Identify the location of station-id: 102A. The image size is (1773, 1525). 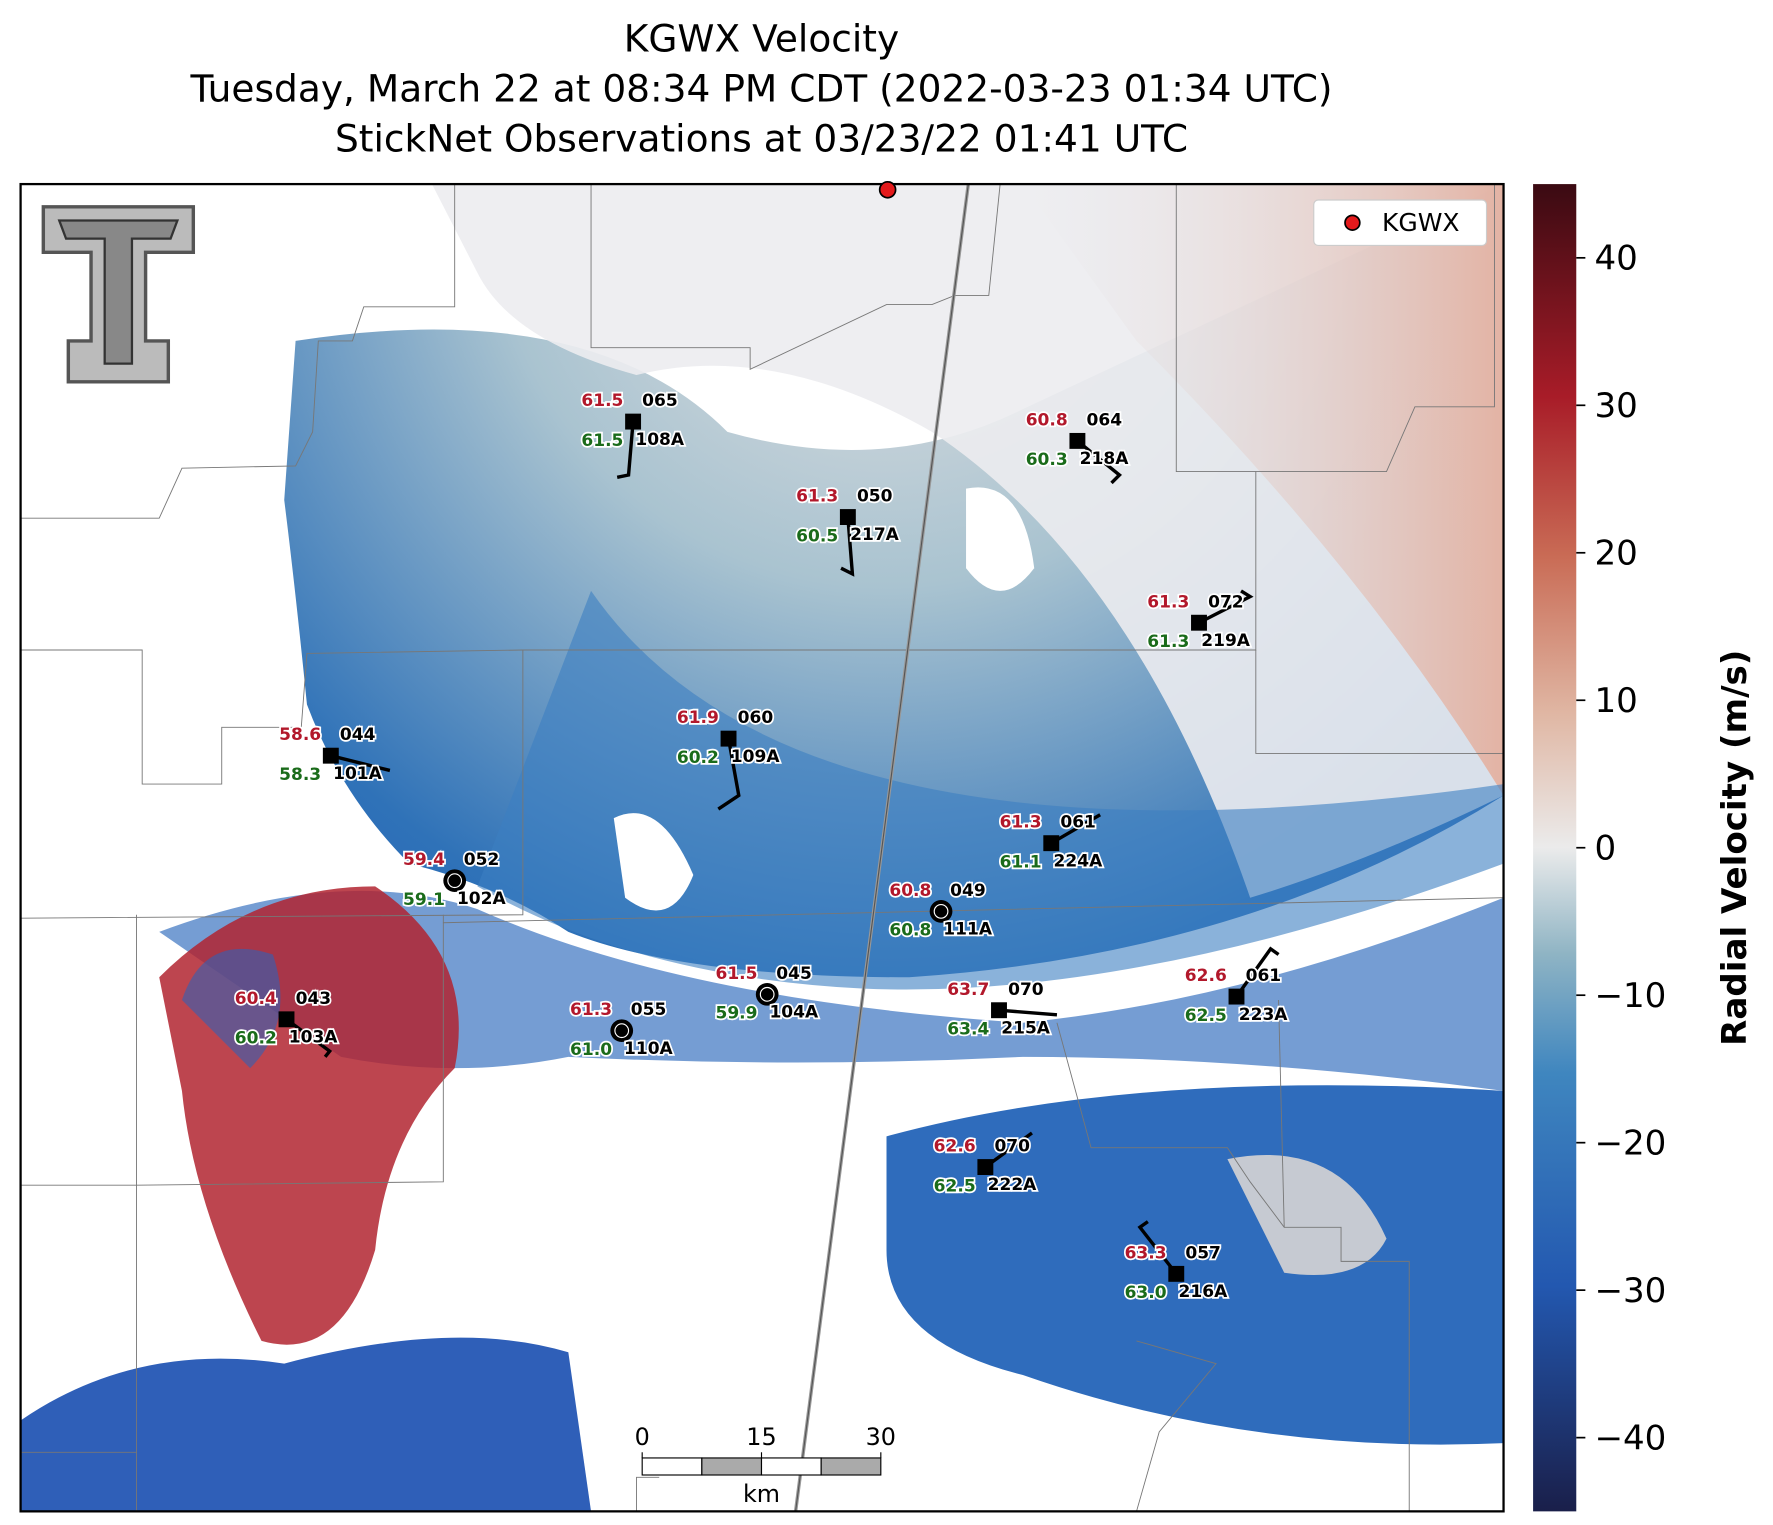
(482, 899).